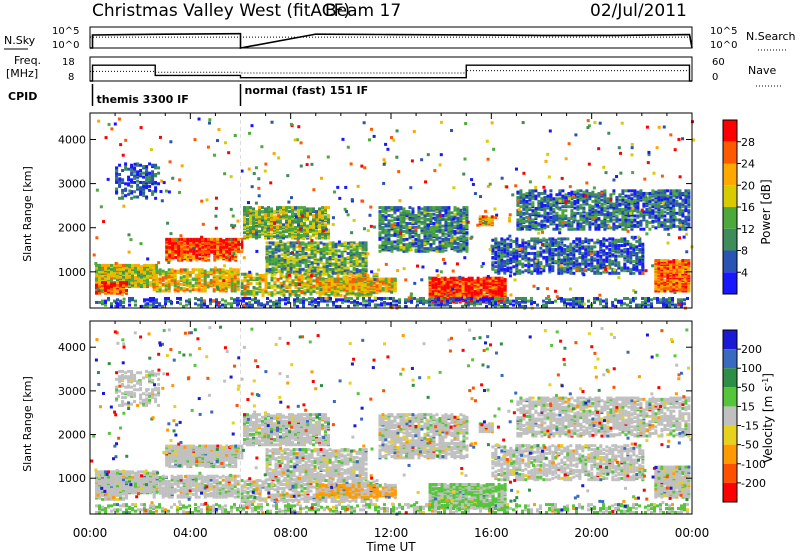  Describe the element at coordinates (22, 96) in the screenshot. I see `cpid-label: CPID` at that location.